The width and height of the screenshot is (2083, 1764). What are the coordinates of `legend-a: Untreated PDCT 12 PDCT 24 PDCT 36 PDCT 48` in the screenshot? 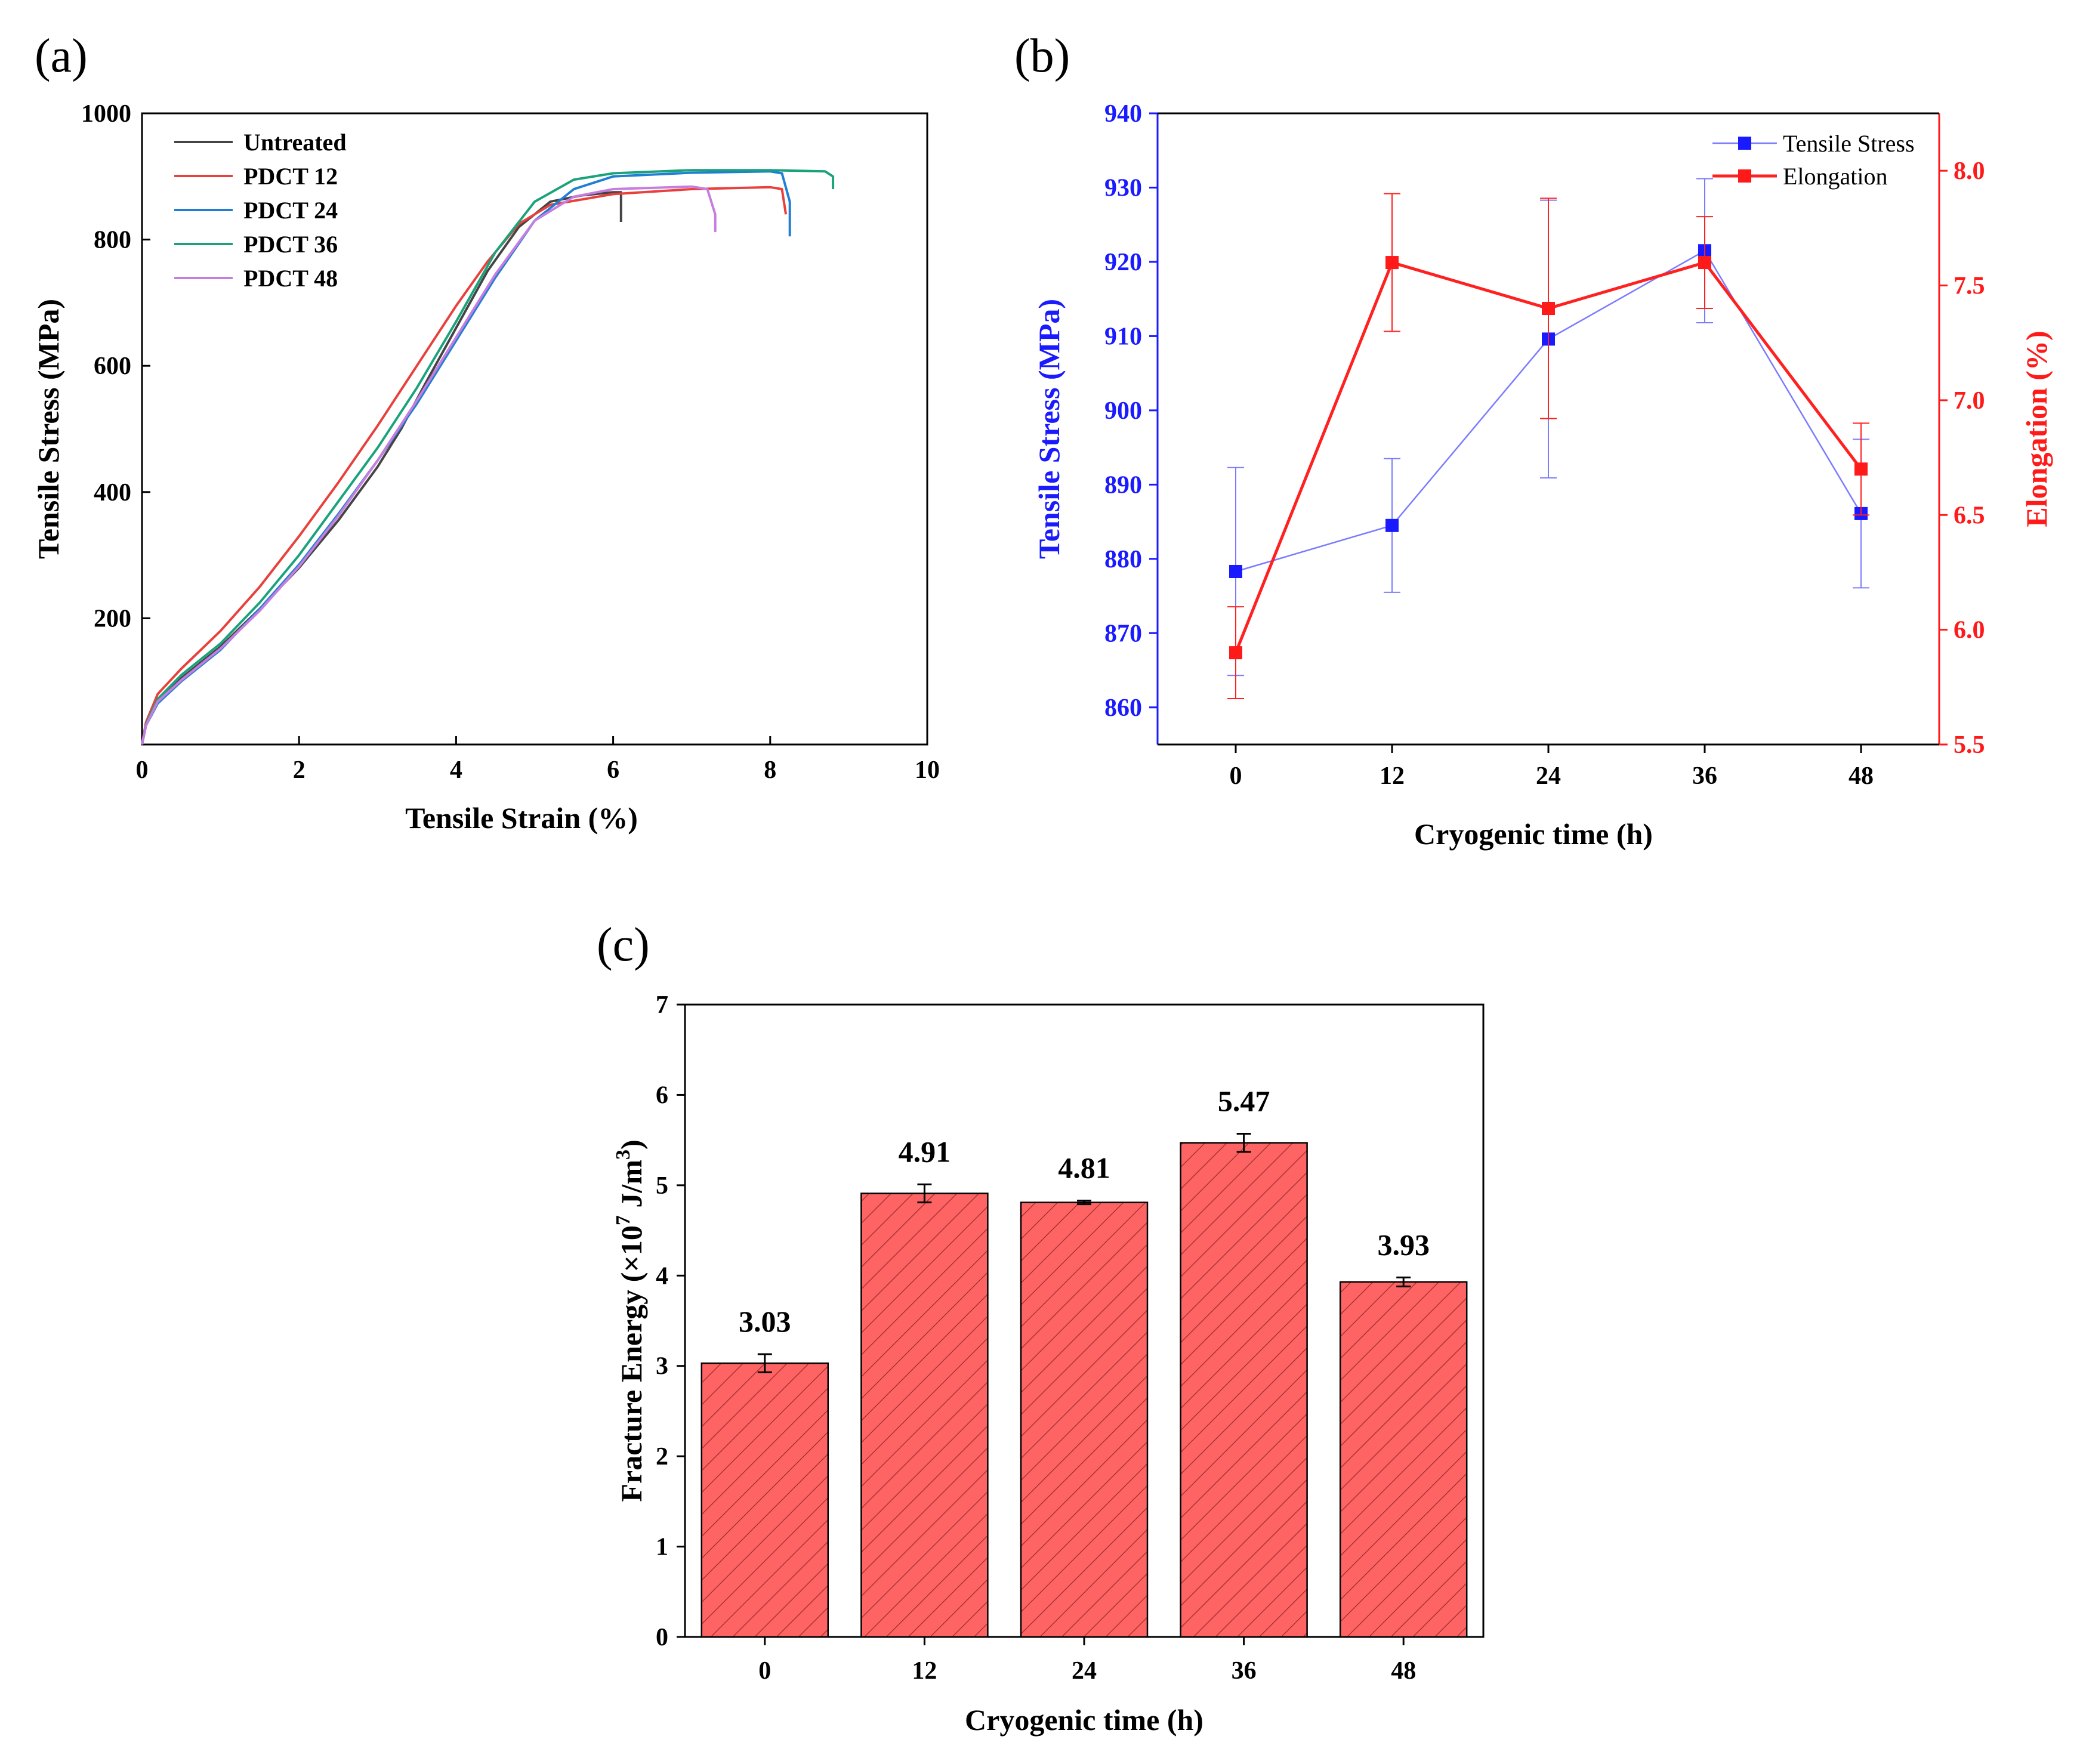 It's located at (260, 211).